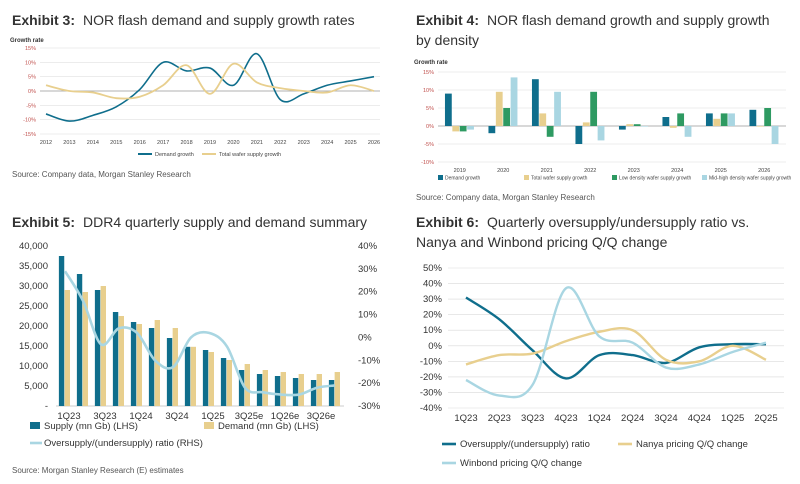  I want to click on bar-2024-s0, so click(666, 121).